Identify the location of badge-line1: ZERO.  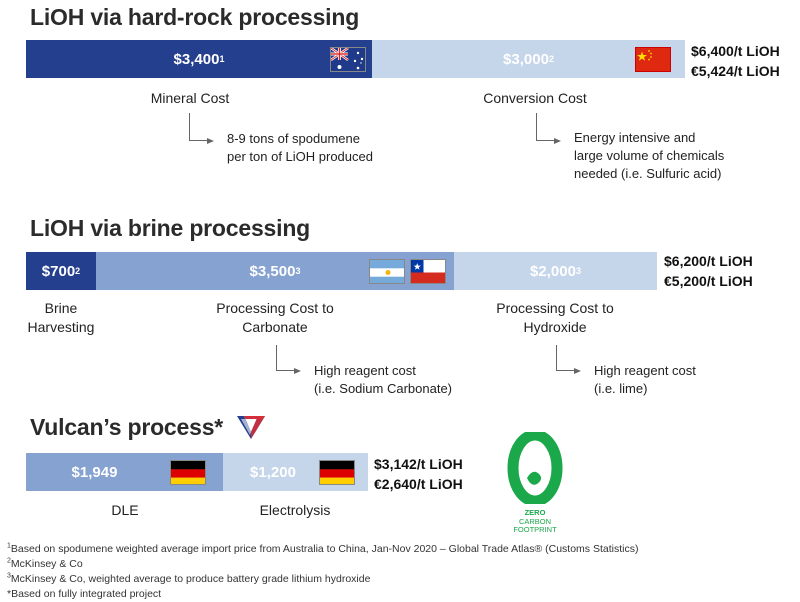
(535, 512).